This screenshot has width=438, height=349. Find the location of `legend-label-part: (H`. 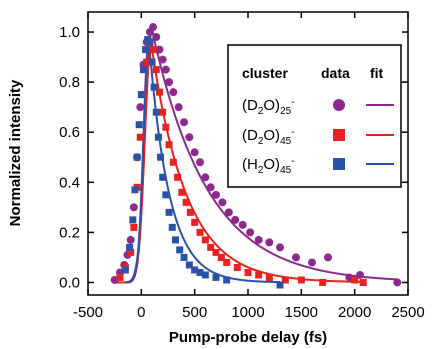

legend-label-part: (H is located at coordinates (250, 164).